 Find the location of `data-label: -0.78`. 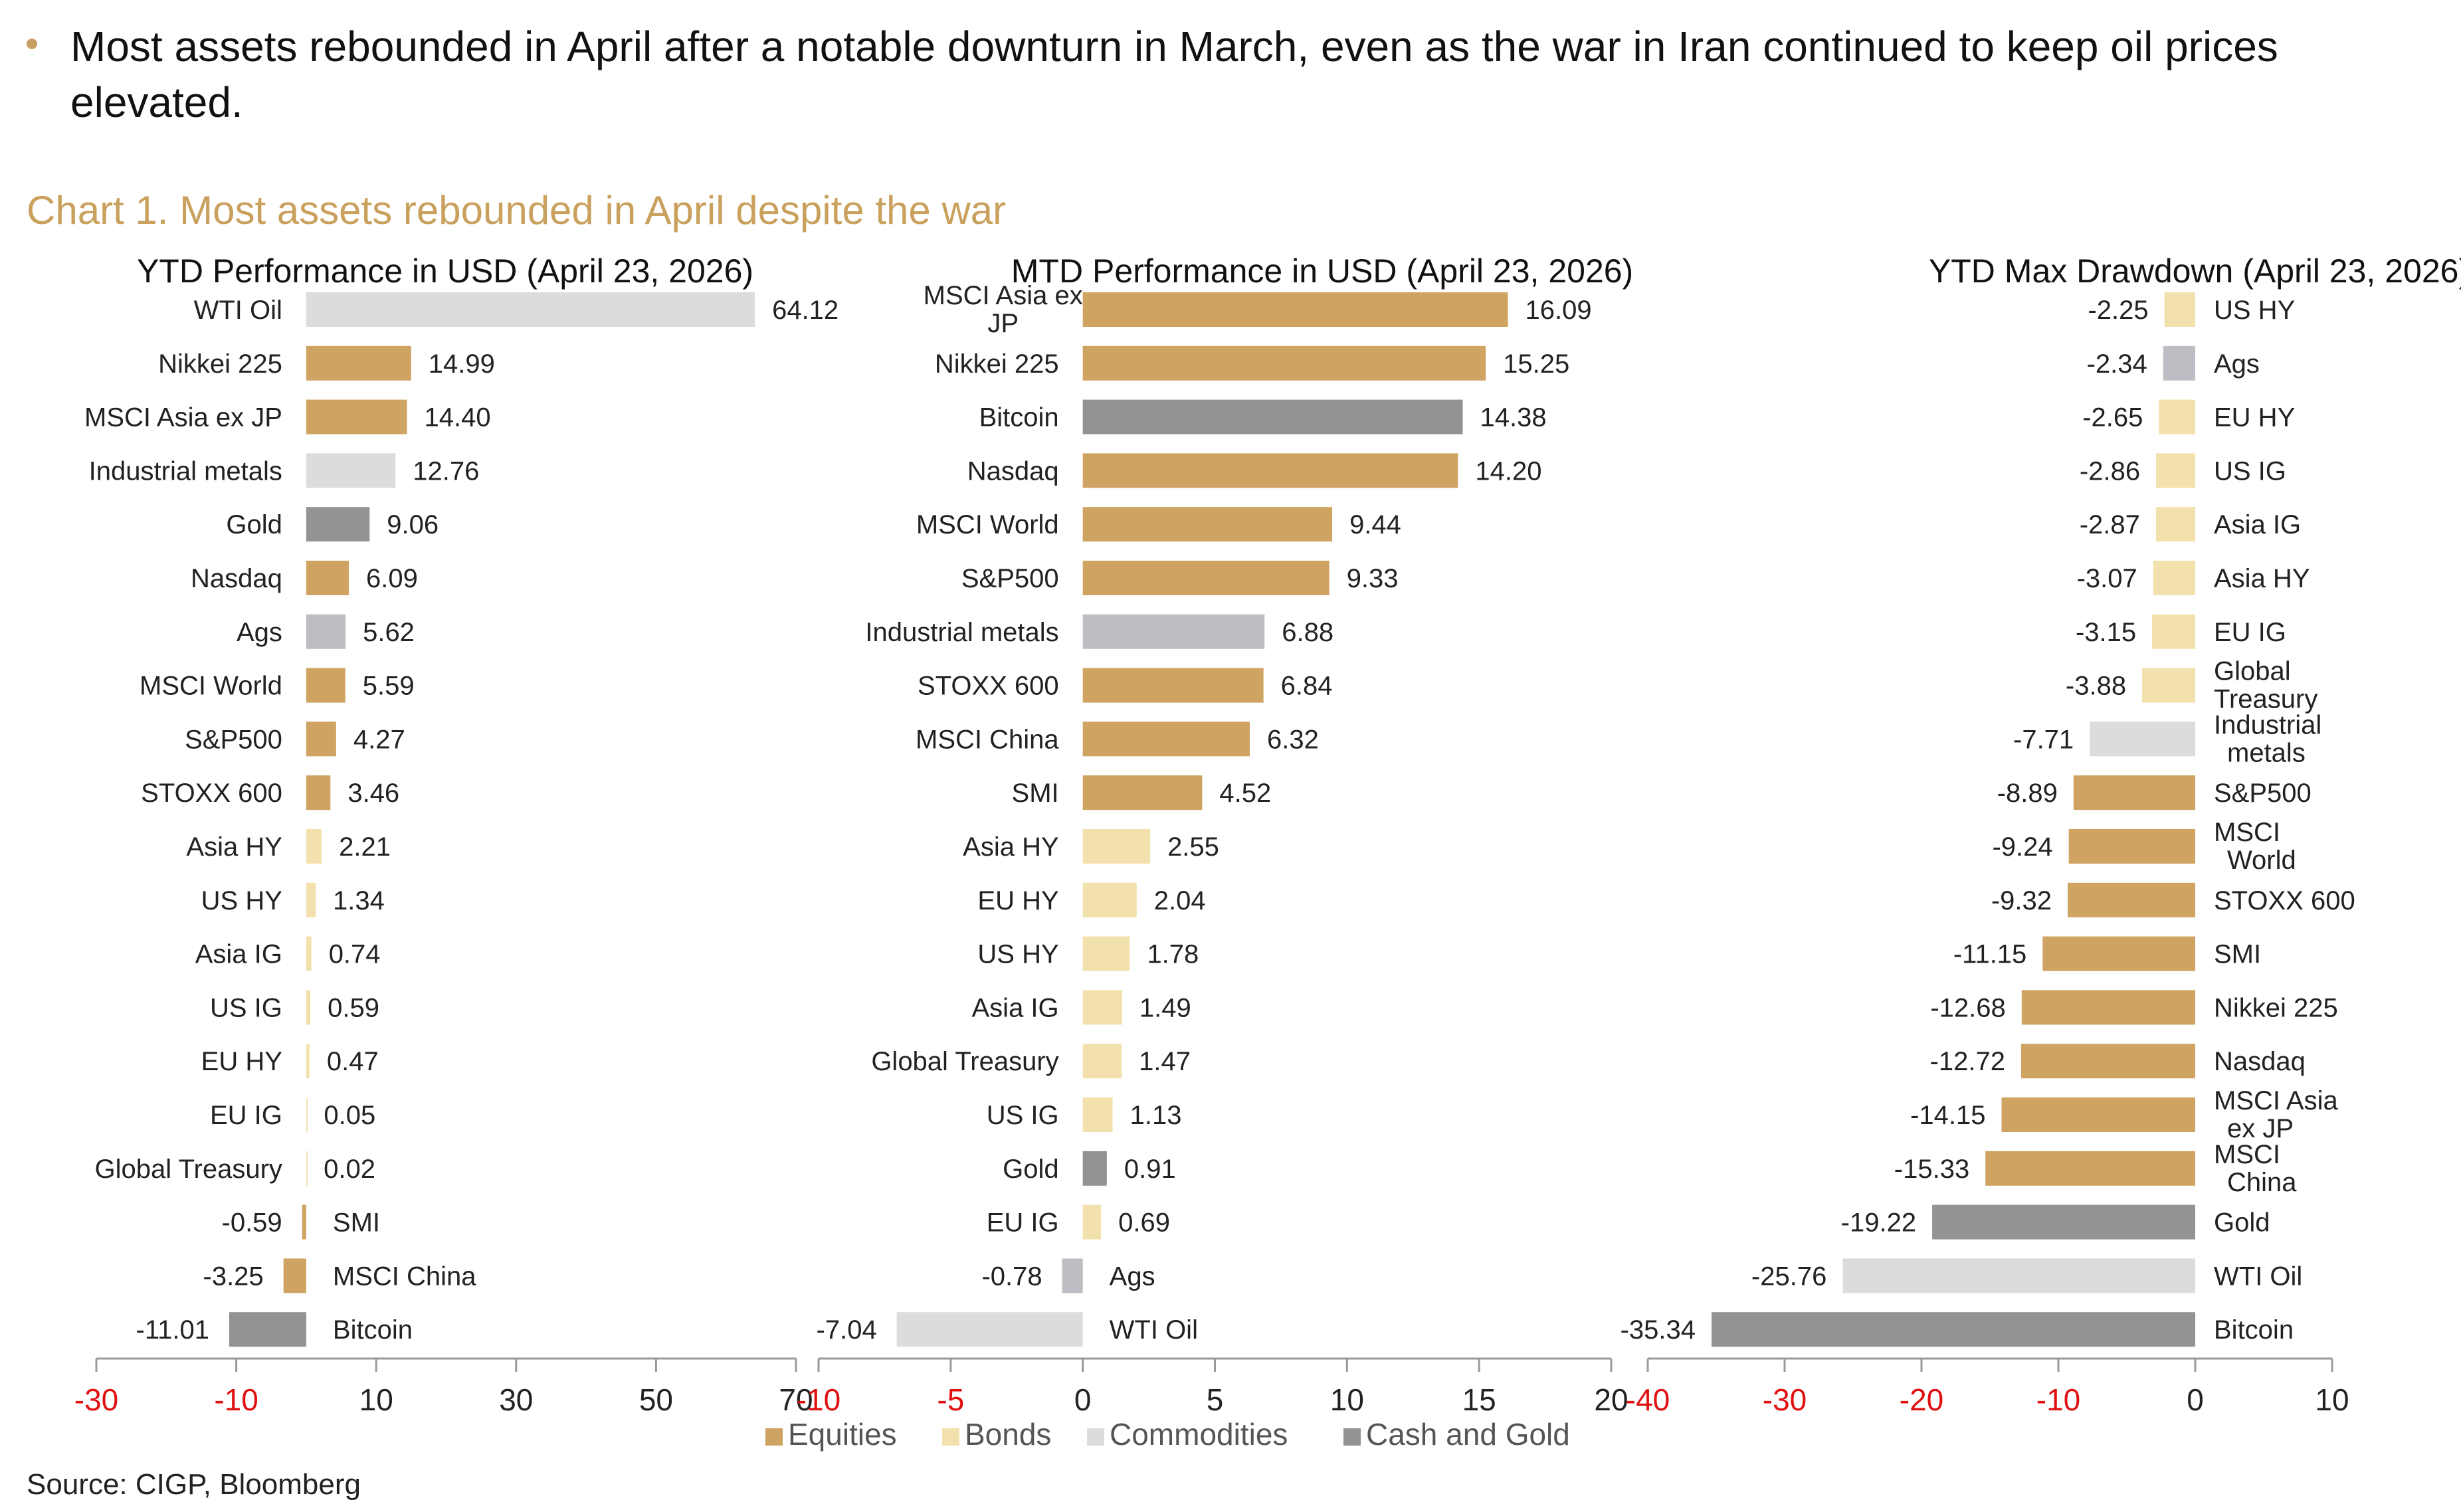

data-label: -0.78 is located at coordinates (1011, 1276).